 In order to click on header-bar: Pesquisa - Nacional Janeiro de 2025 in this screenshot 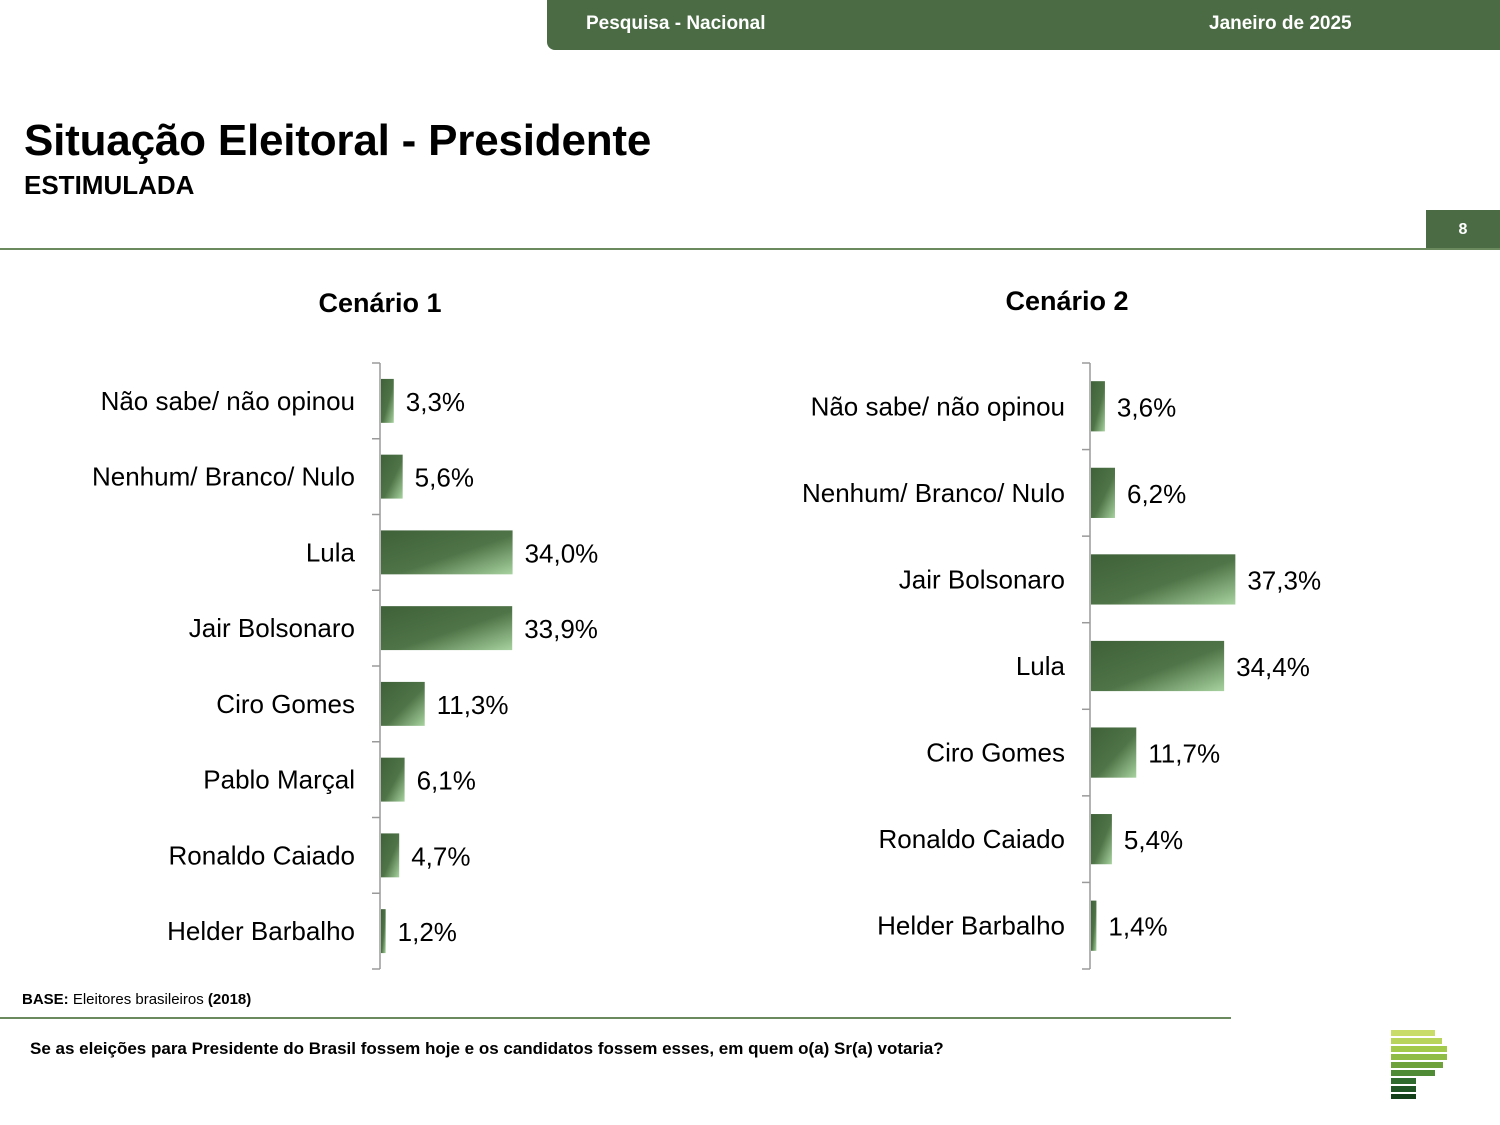, I will do `click(1023, 25)`.